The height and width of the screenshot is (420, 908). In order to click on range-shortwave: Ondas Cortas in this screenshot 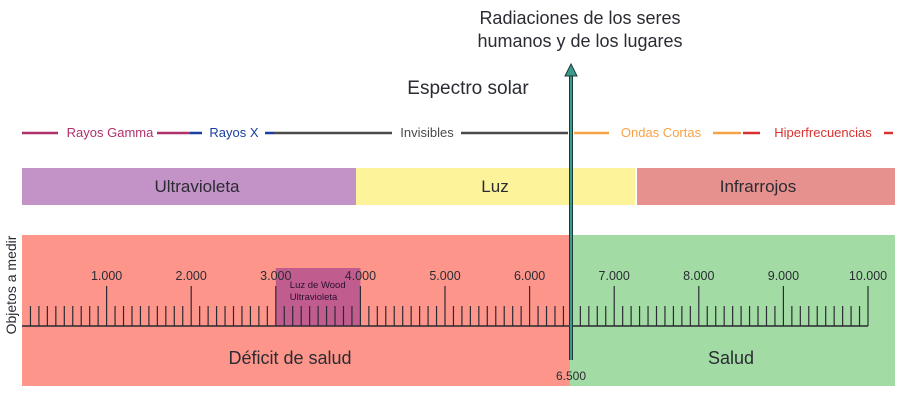, I will do `click(661, 132)`.